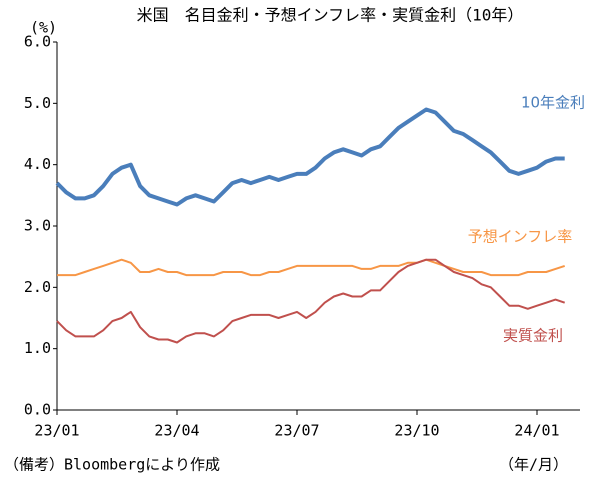  What do you see at coordinates (176, 431) in the screenshot?
I see `x-tick-label: 23/04` at bounding box center [176, 431].